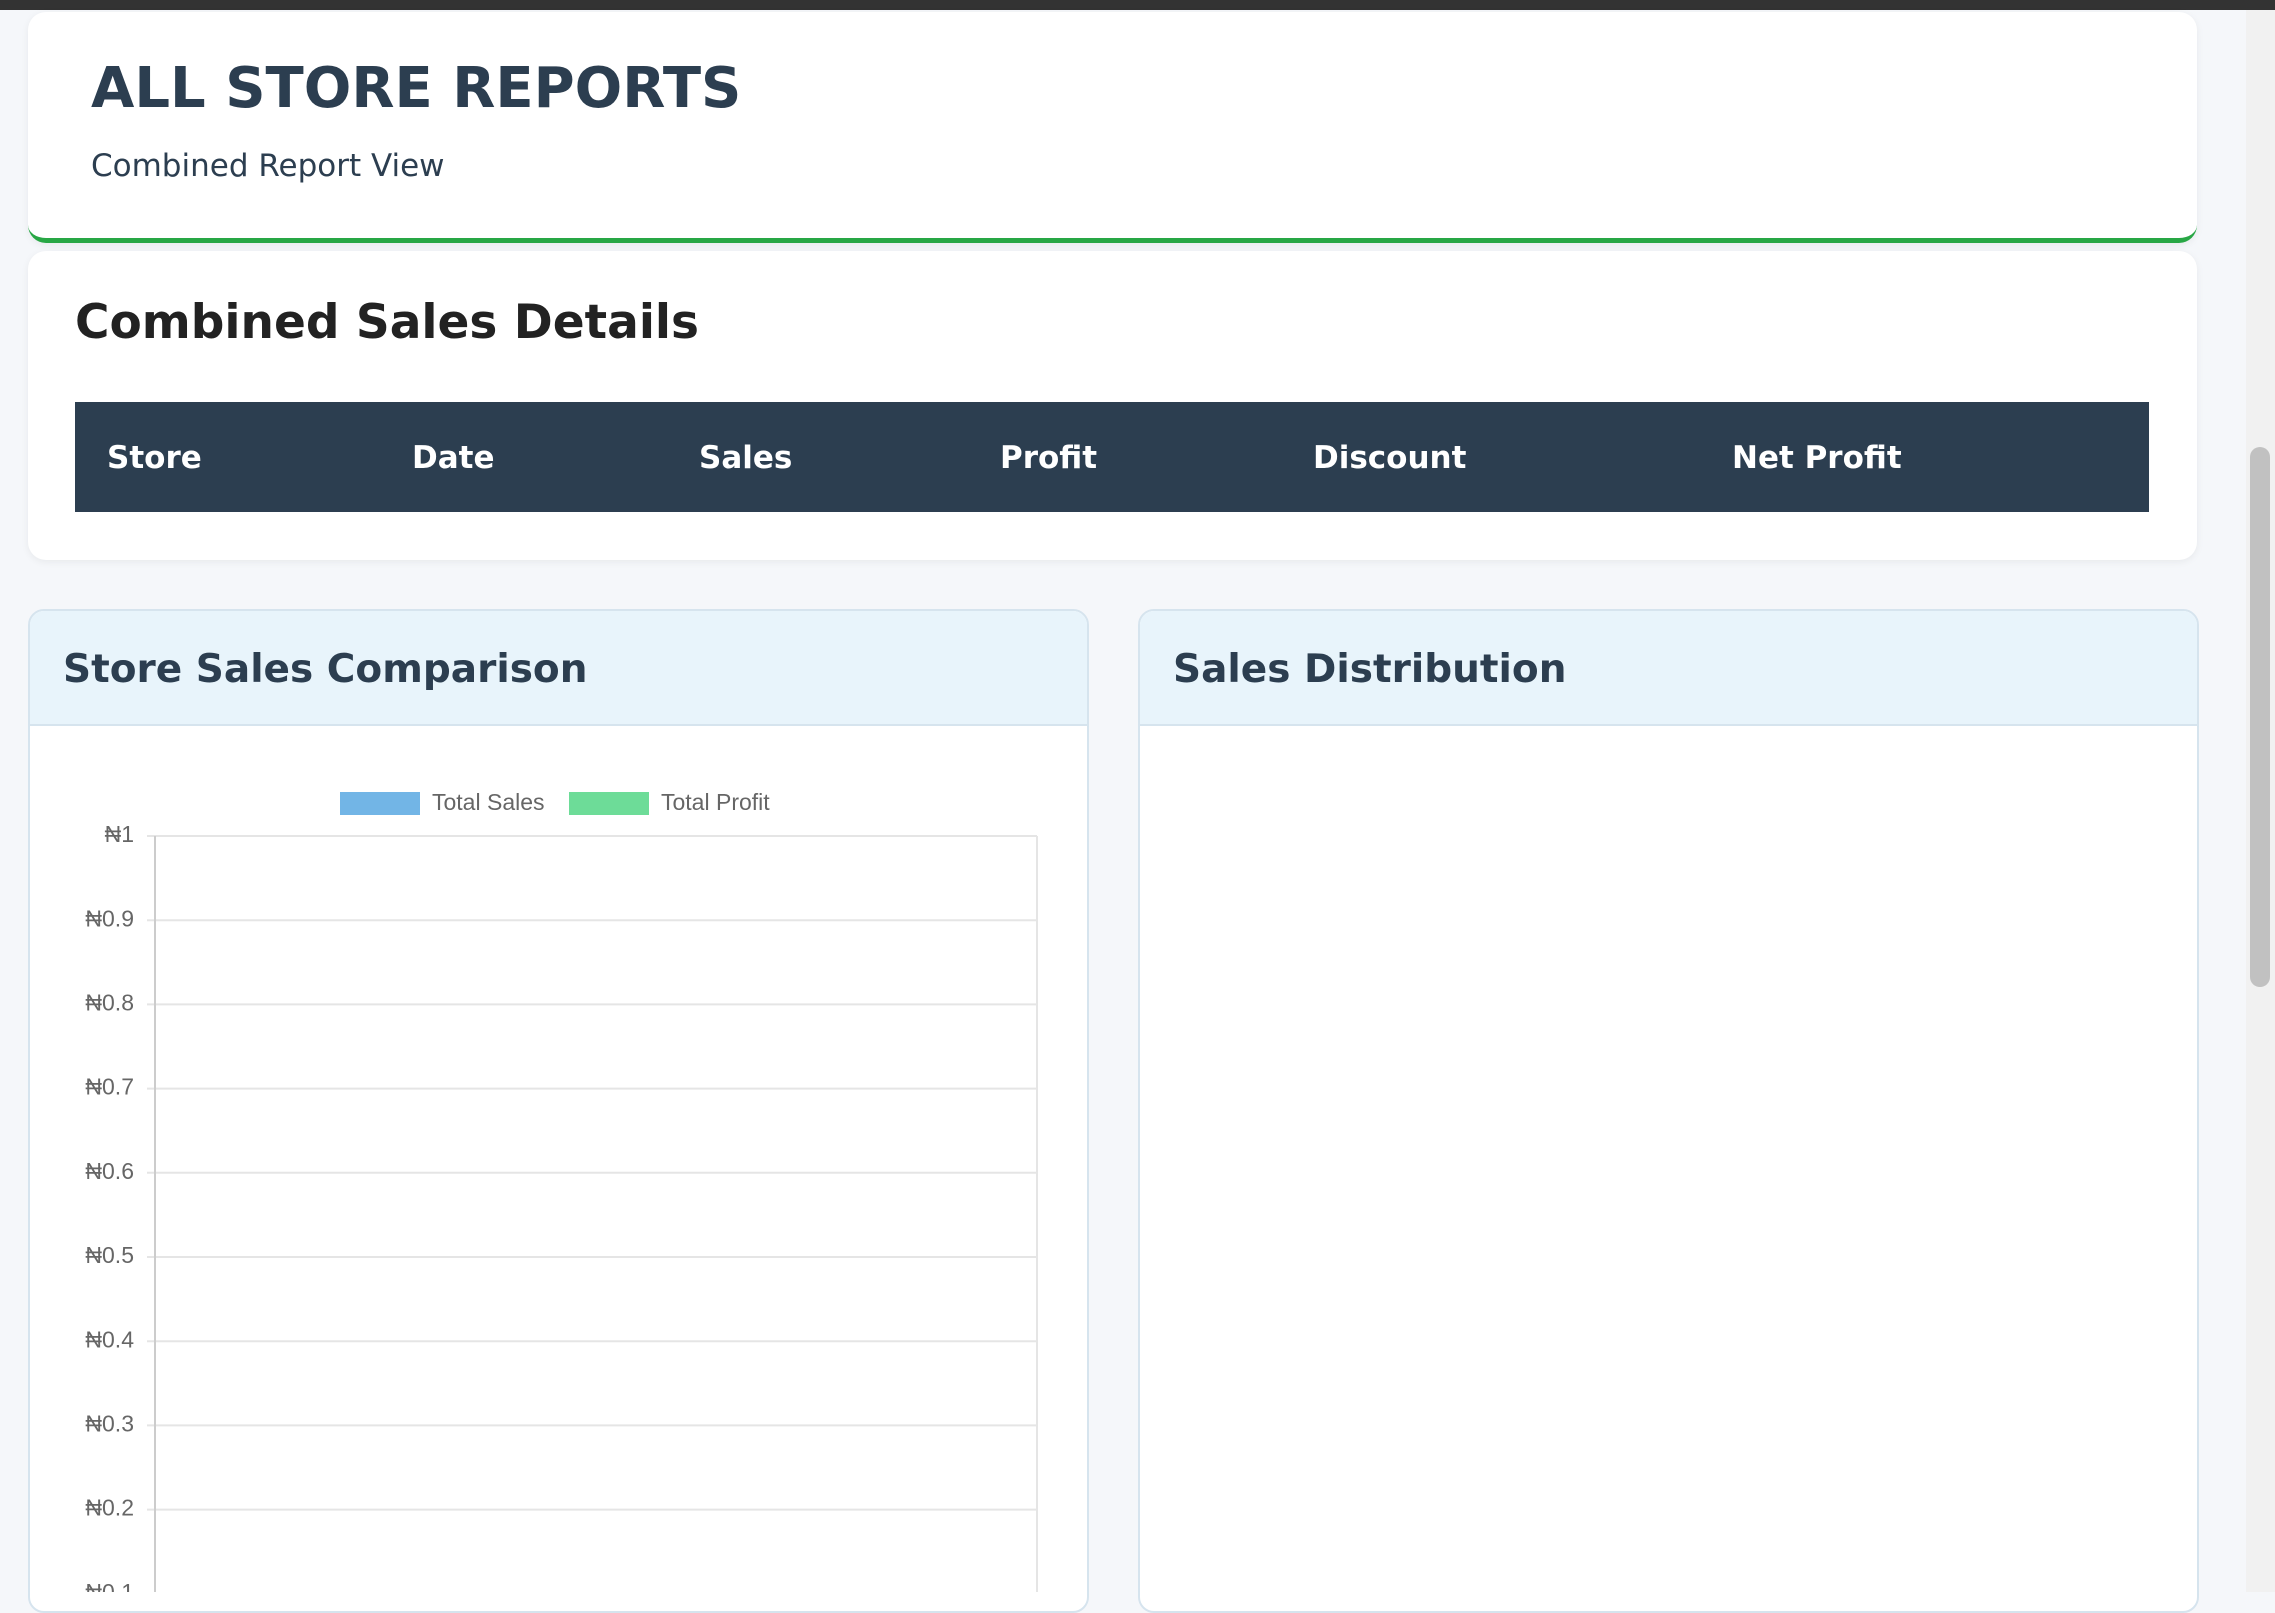  I want to click on page-subtitle: Combined Report View, so click(268, 166).